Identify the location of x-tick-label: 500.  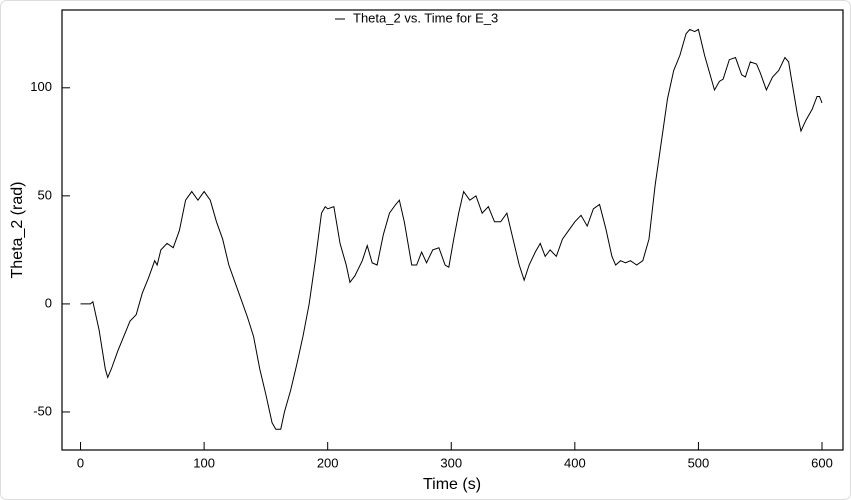
(699, 462).